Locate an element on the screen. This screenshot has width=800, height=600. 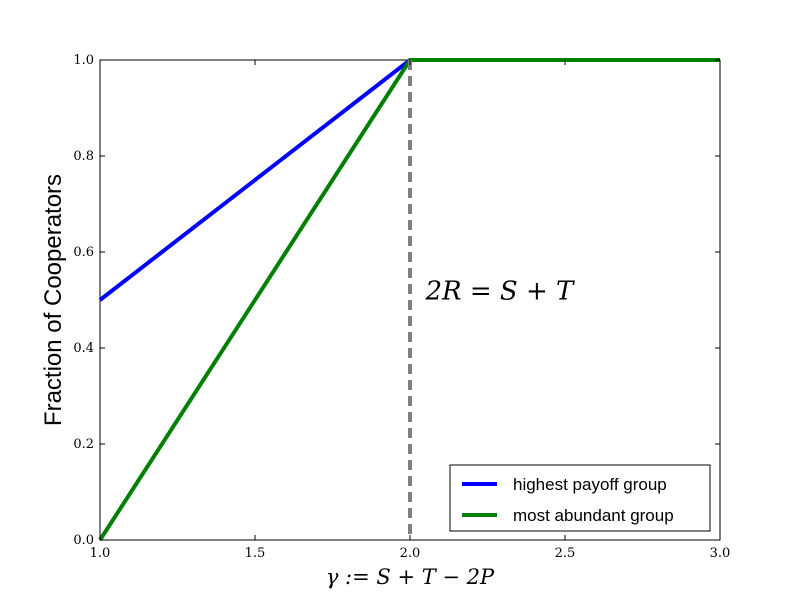
y-tick-label: 0.2 is located at coordinates (83, 444).